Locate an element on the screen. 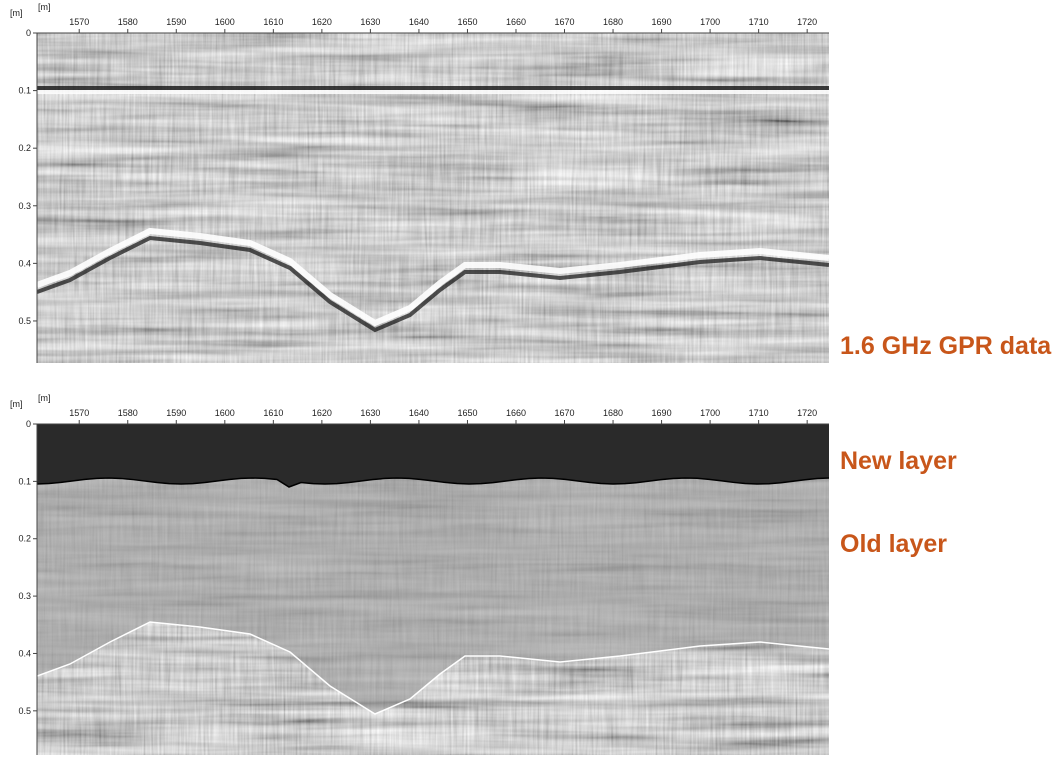 The image size is (1063, 760). annotation: 1.6 GHz GPR data is located at coordinates (946, 346).